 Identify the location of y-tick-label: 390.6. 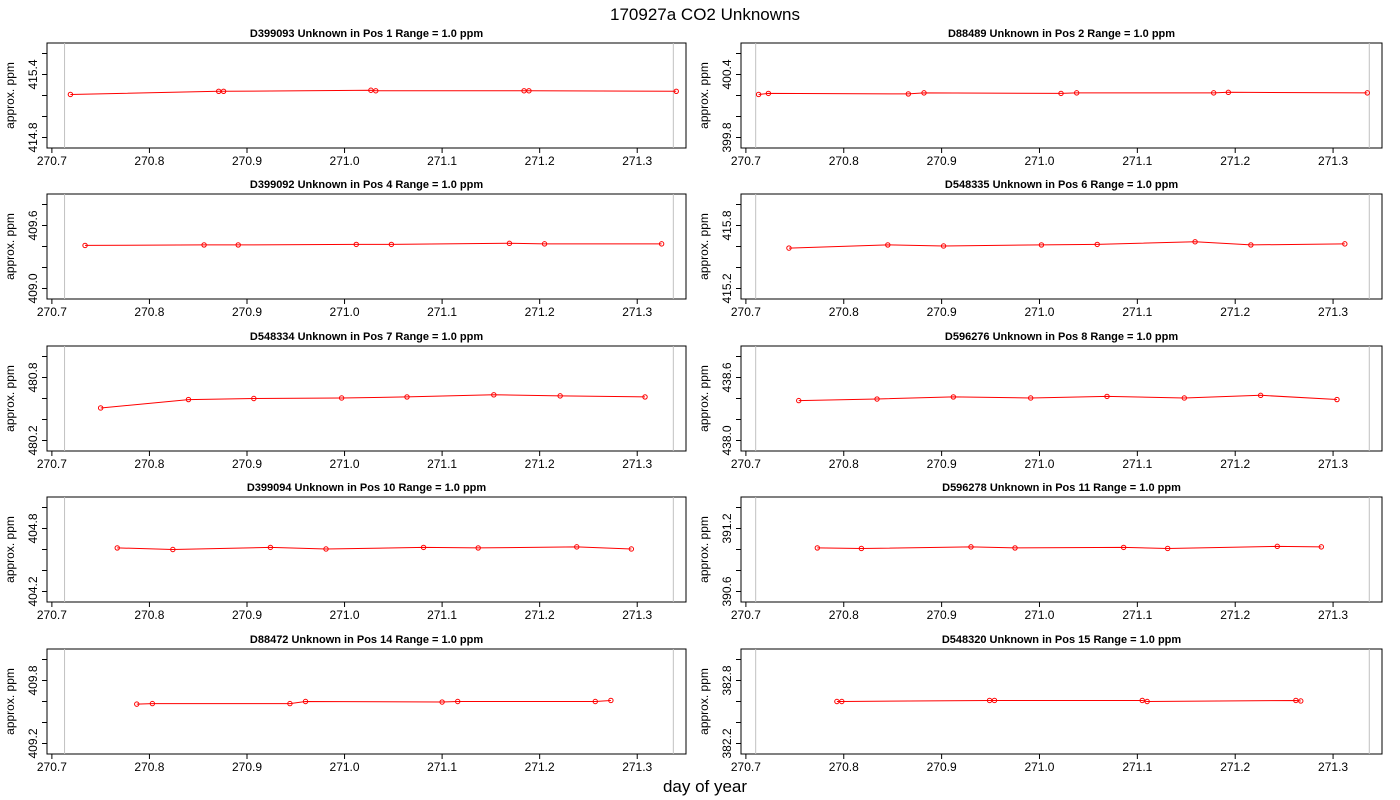
(727, 591).